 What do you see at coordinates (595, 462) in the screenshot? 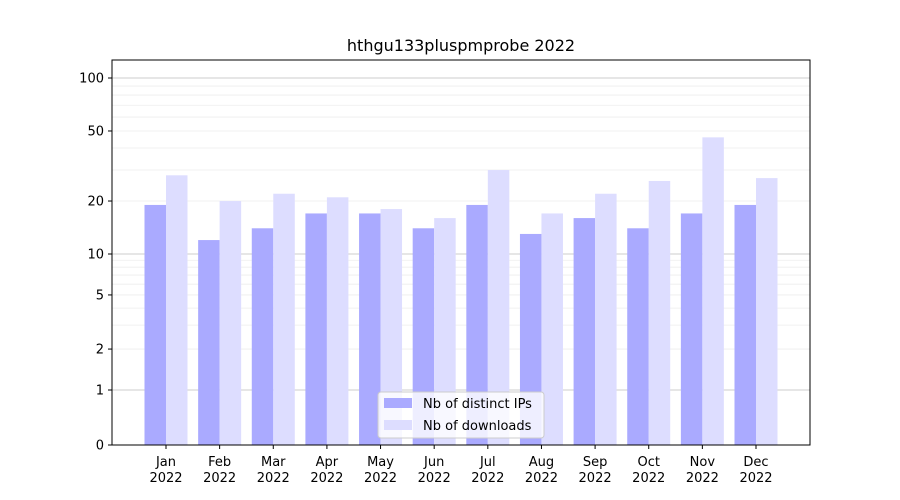
I see `x-tick-label-month: Sep` at bounding box center [595, 462].